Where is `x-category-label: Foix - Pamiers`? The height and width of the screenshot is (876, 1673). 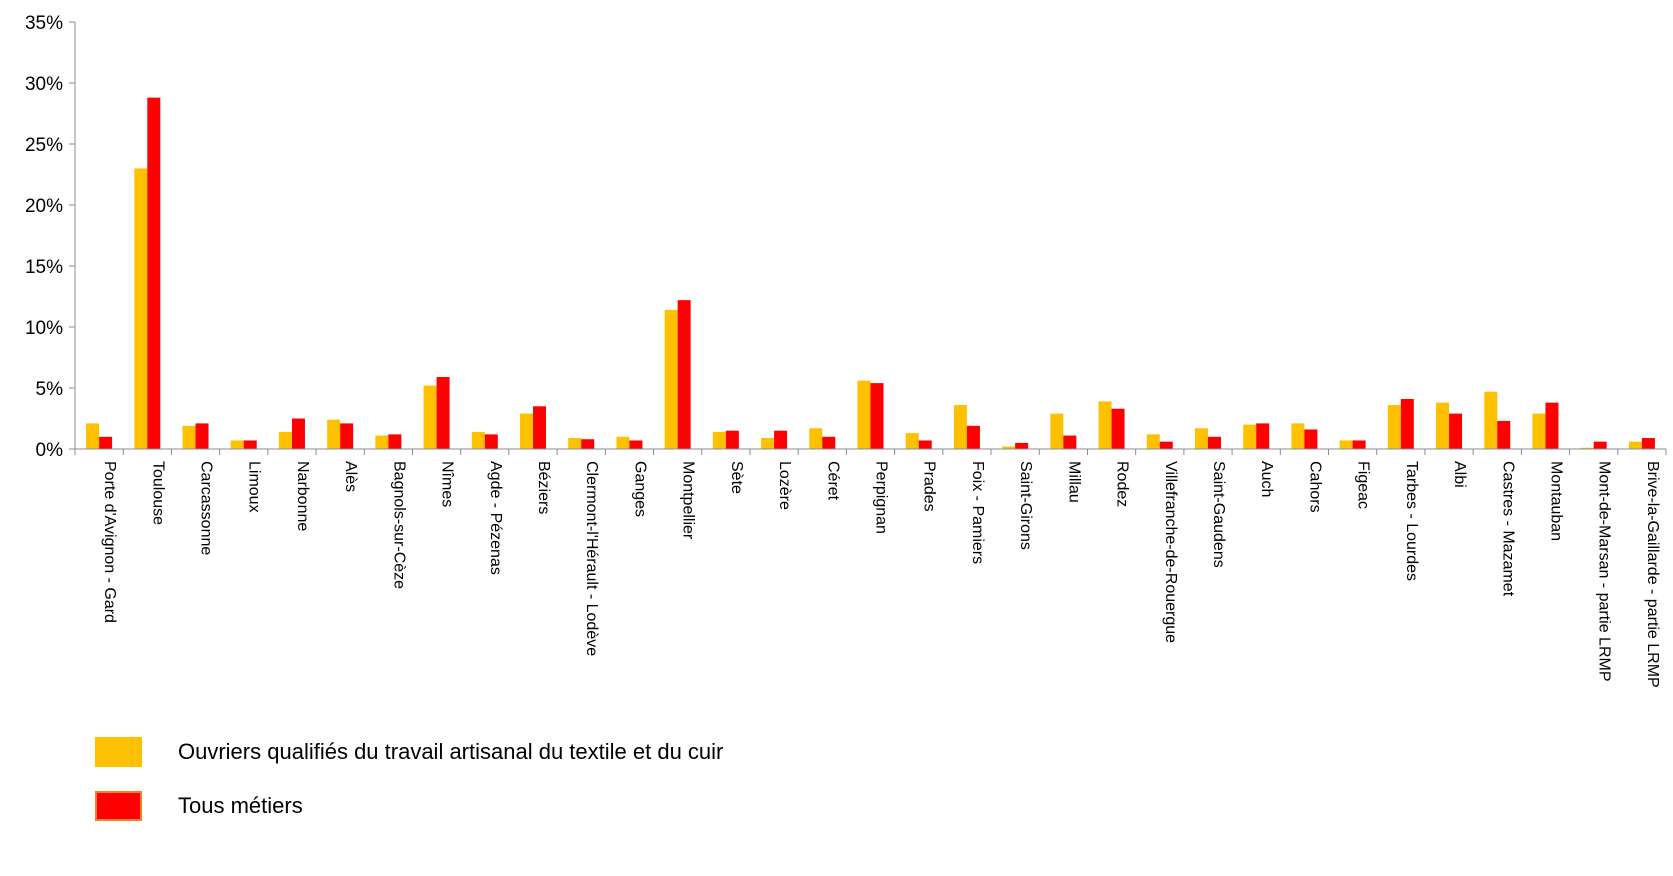
x-category-label: Foix - Pamiers is located at coordinates (977, 512).